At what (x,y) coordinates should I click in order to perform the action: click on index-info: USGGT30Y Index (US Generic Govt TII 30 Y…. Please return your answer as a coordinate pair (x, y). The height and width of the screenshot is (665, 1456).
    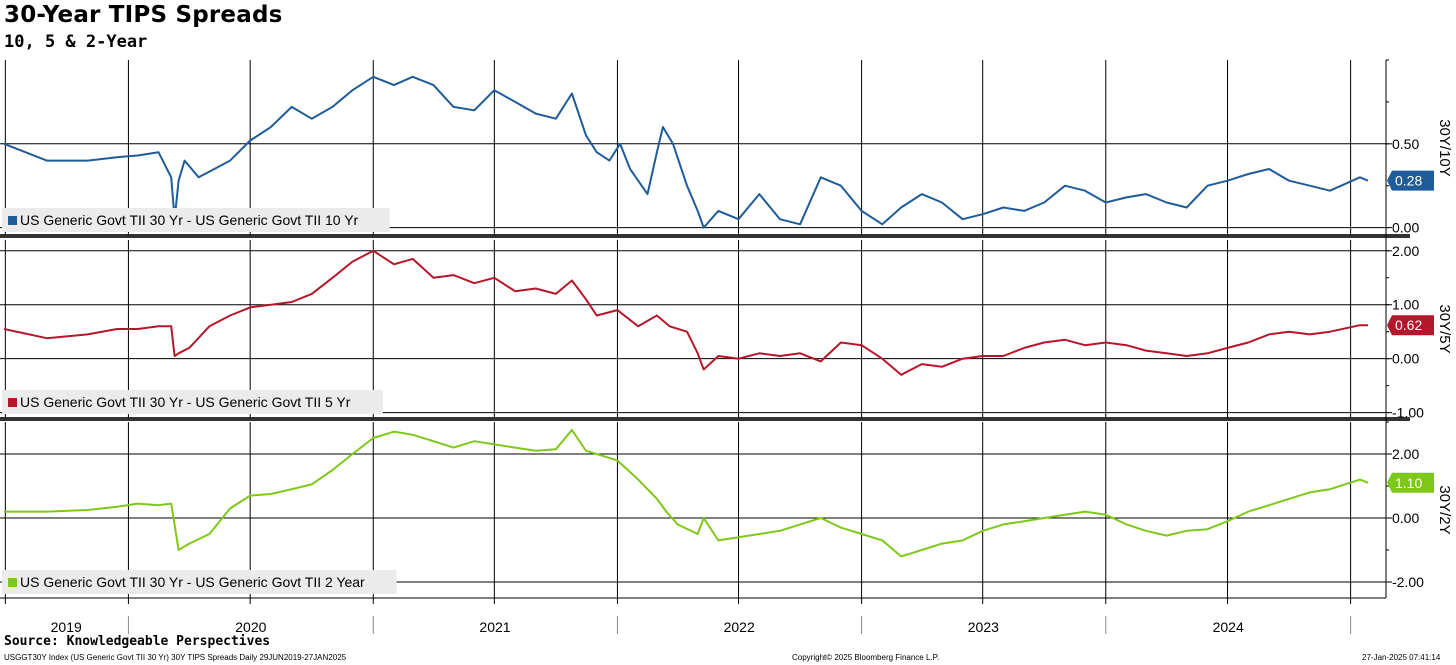
    Looking at the image, I should click on (175, 657).